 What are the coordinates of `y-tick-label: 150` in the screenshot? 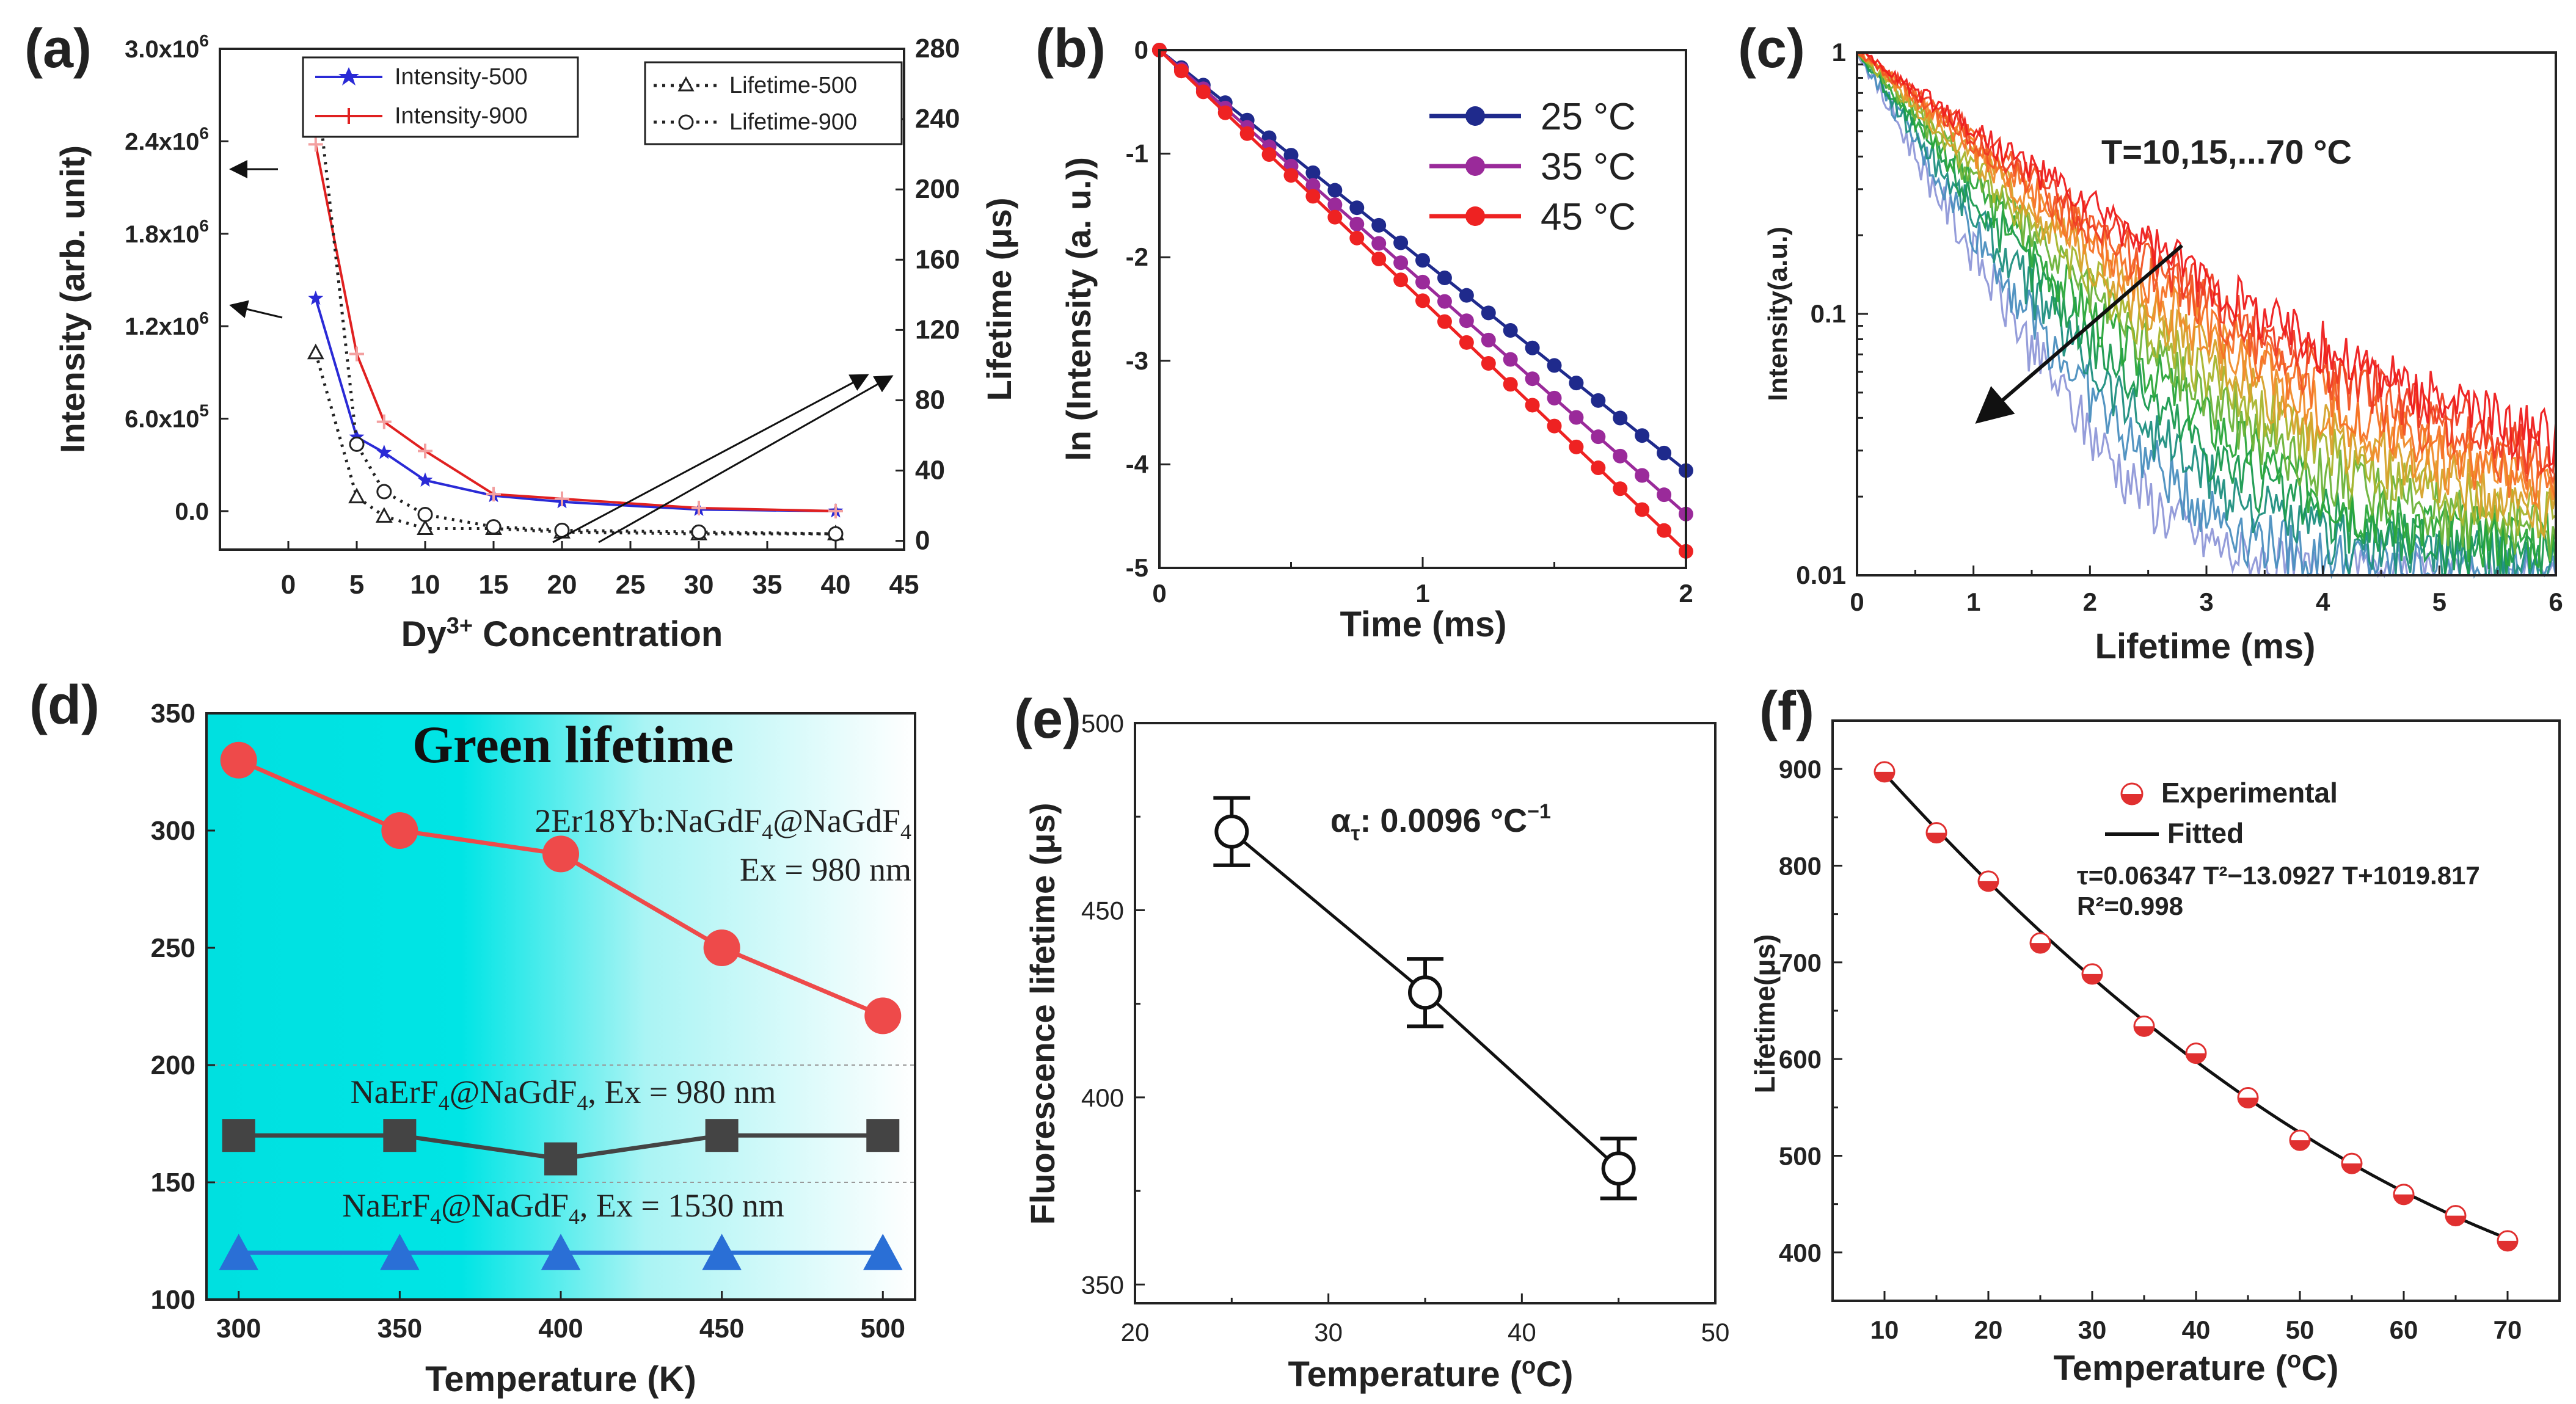 It's located at (173, 1183).